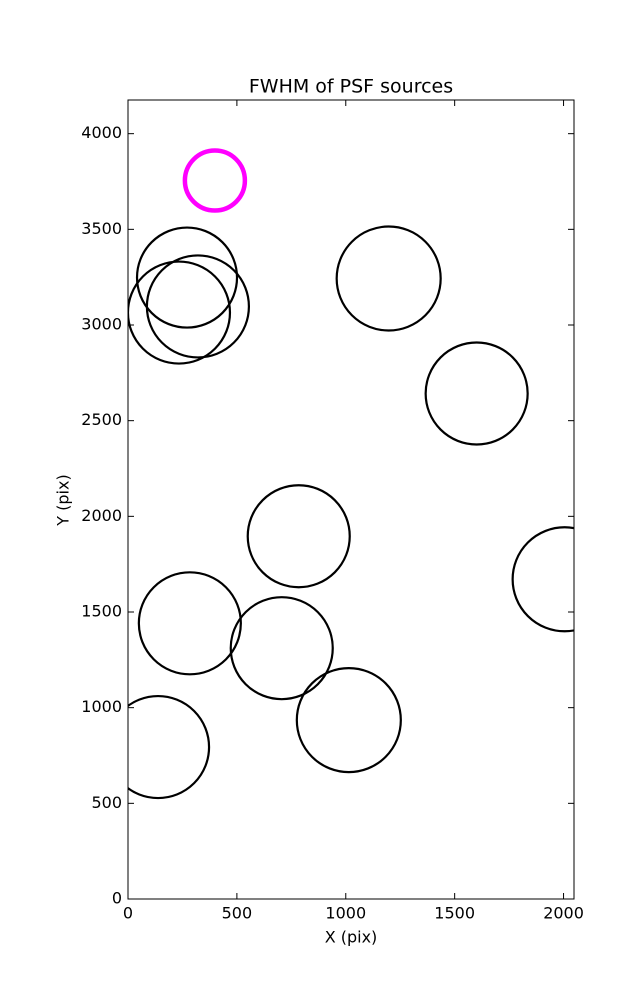  I want to click on y-tick-label: 3500, so click(101, 228).